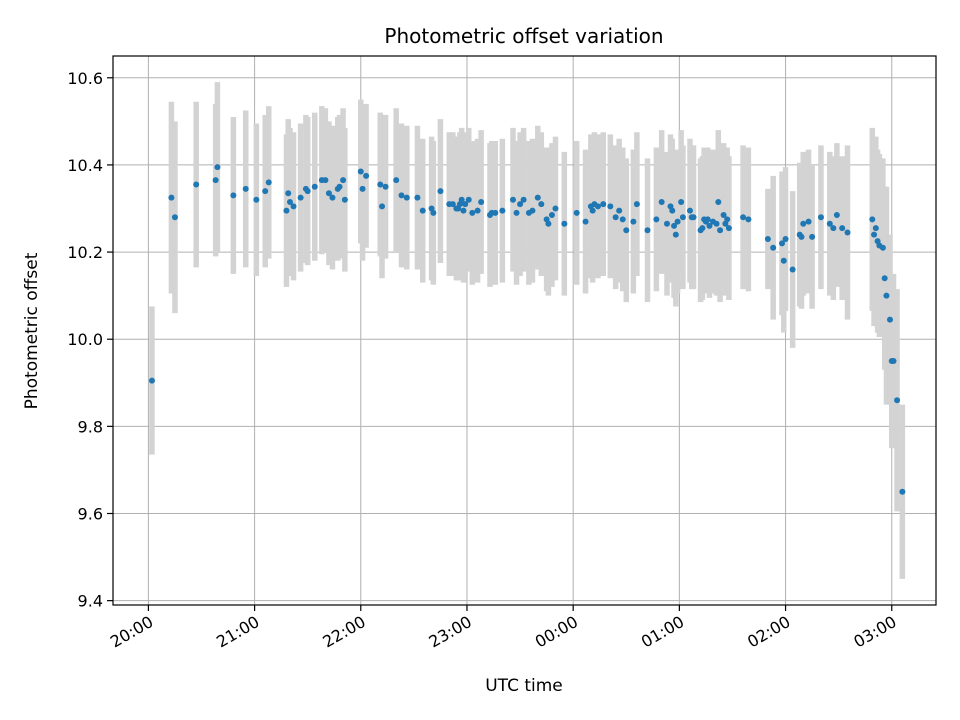 The height and width of the screenshot is (720, 960). I want to click on y-tick-label: 9.8, so click(90, 426).